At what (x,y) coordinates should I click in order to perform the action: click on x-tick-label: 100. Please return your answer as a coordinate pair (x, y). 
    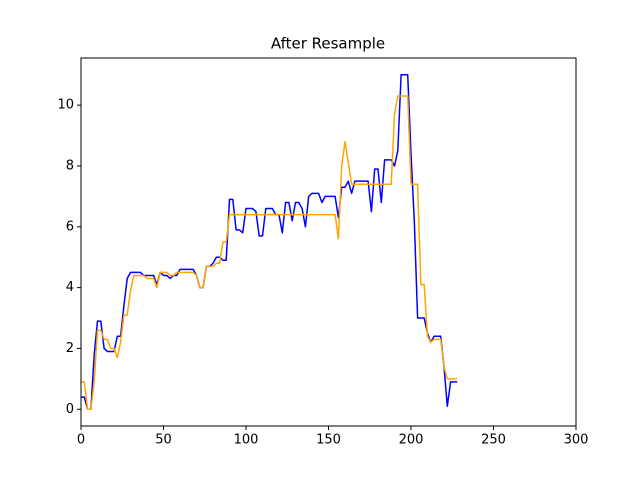
    Looking at the image, I should click on (246, 440).